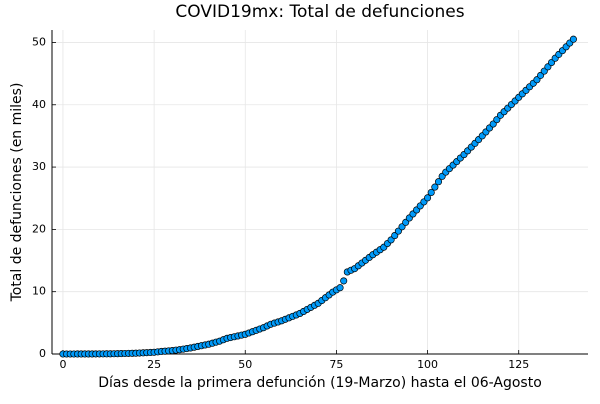  Describe the element at coordinates (39, 104) in the screenshot. I see `y-tick-label: 40` at that location.